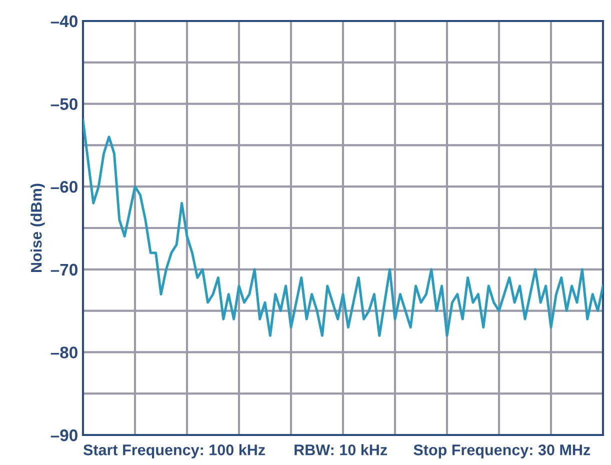 The height and width of the screenshot is (465, 611). What do you see at coordinates (174, 451) in the screenshot?
I see `text: Start Frequency: 100 kHz` at bounding box center [174, 451].